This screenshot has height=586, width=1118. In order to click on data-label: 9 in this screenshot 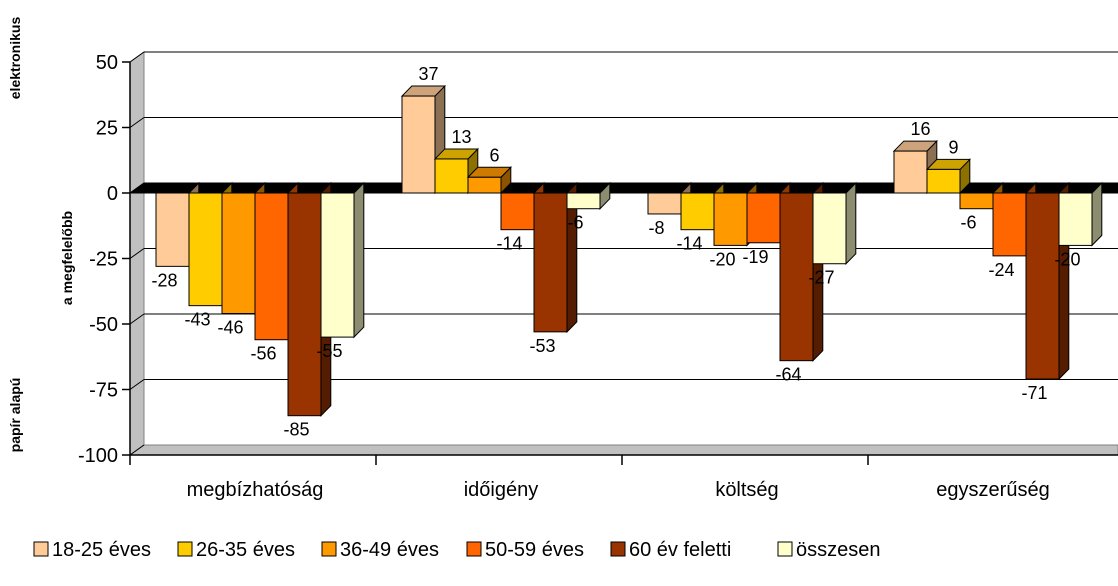, I will do `click(953, 147)`.